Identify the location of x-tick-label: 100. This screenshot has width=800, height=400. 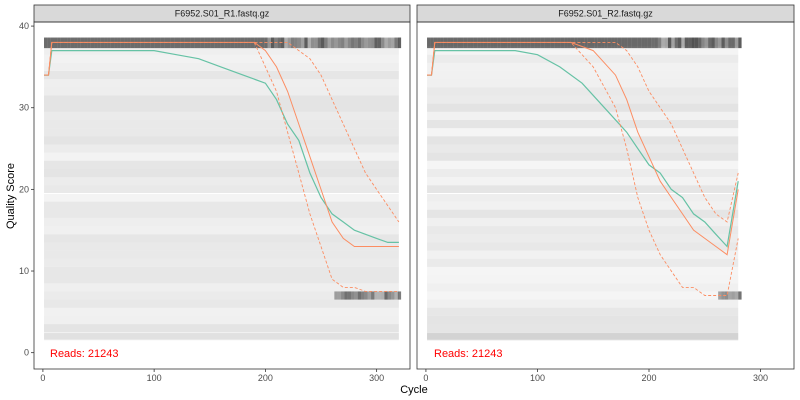
(537, 378).